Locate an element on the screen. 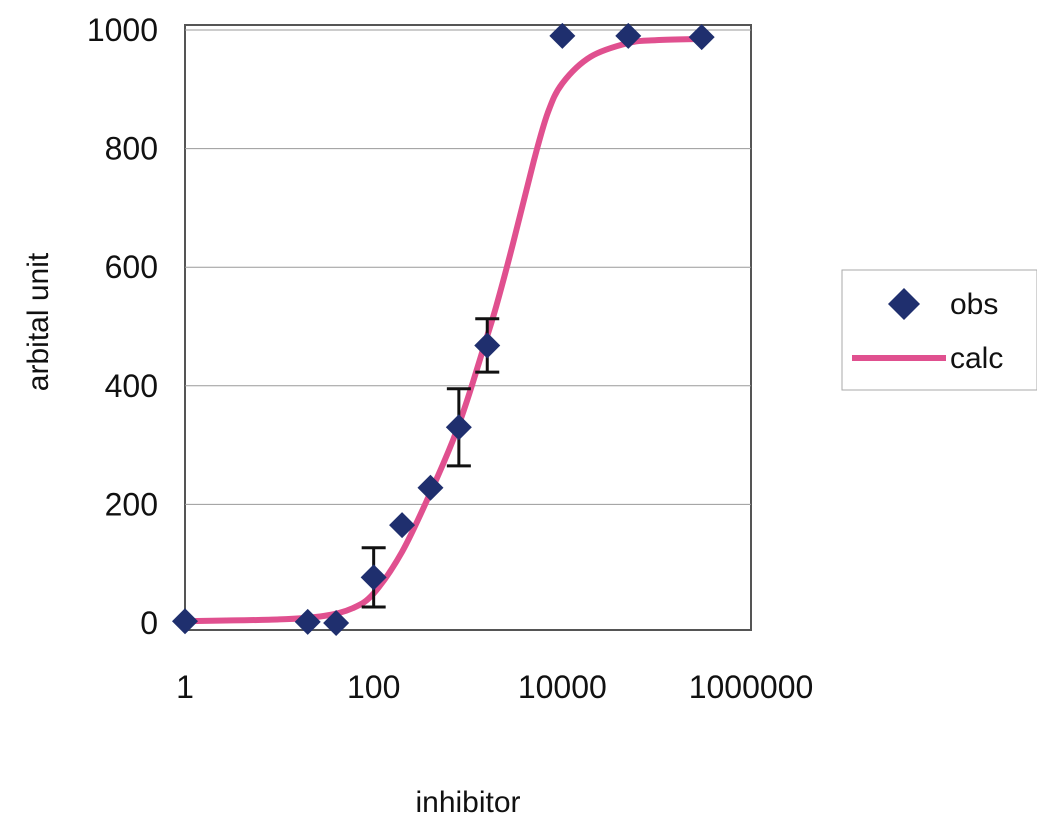 The image size is (1037, 827). y-tick-label: 800 is located at coordinates (131, 149).